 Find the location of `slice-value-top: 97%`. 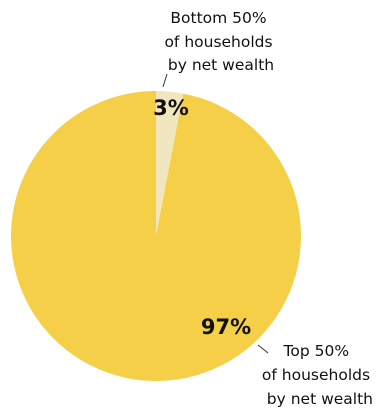

slice-value-top: 97% is located at coordinates (226, 327).